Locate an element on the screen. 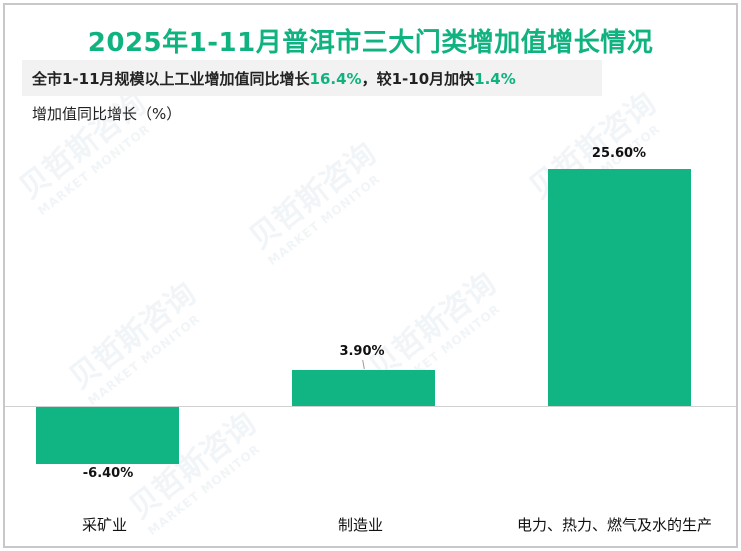 This screenshot has height=551, width=741. bar-value-mining: -6.40% is located at coordinates (108, 473).